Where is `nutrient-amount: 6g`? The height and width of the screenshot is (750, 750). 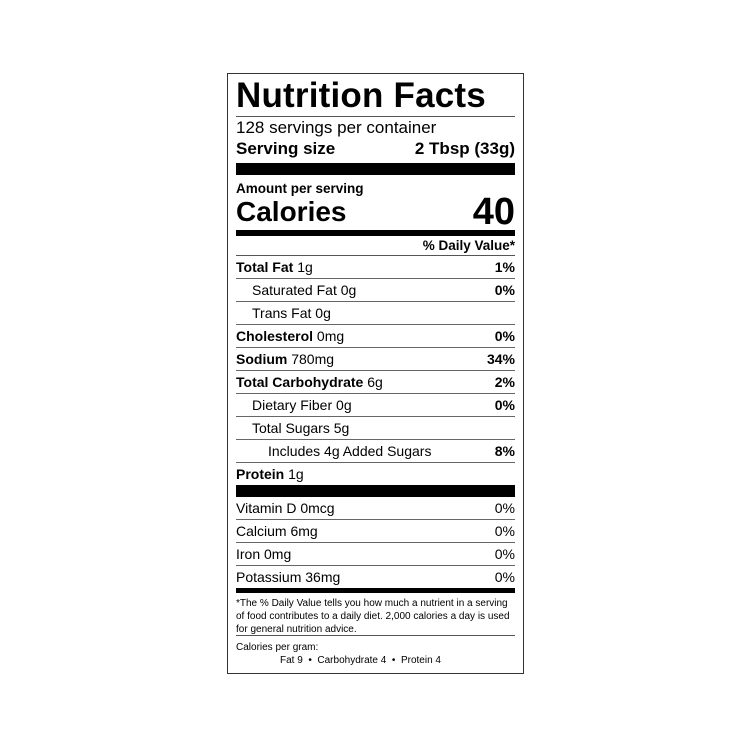 nutrient-amount: 6g is located at coordinates (375, 382).